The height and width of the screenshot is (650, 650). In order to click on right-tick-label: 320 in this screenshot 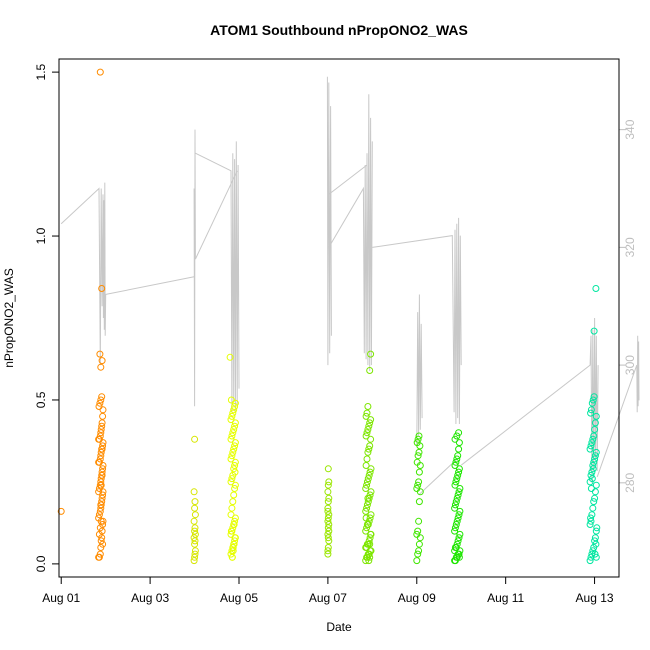, I will do `click(630, 247)`.